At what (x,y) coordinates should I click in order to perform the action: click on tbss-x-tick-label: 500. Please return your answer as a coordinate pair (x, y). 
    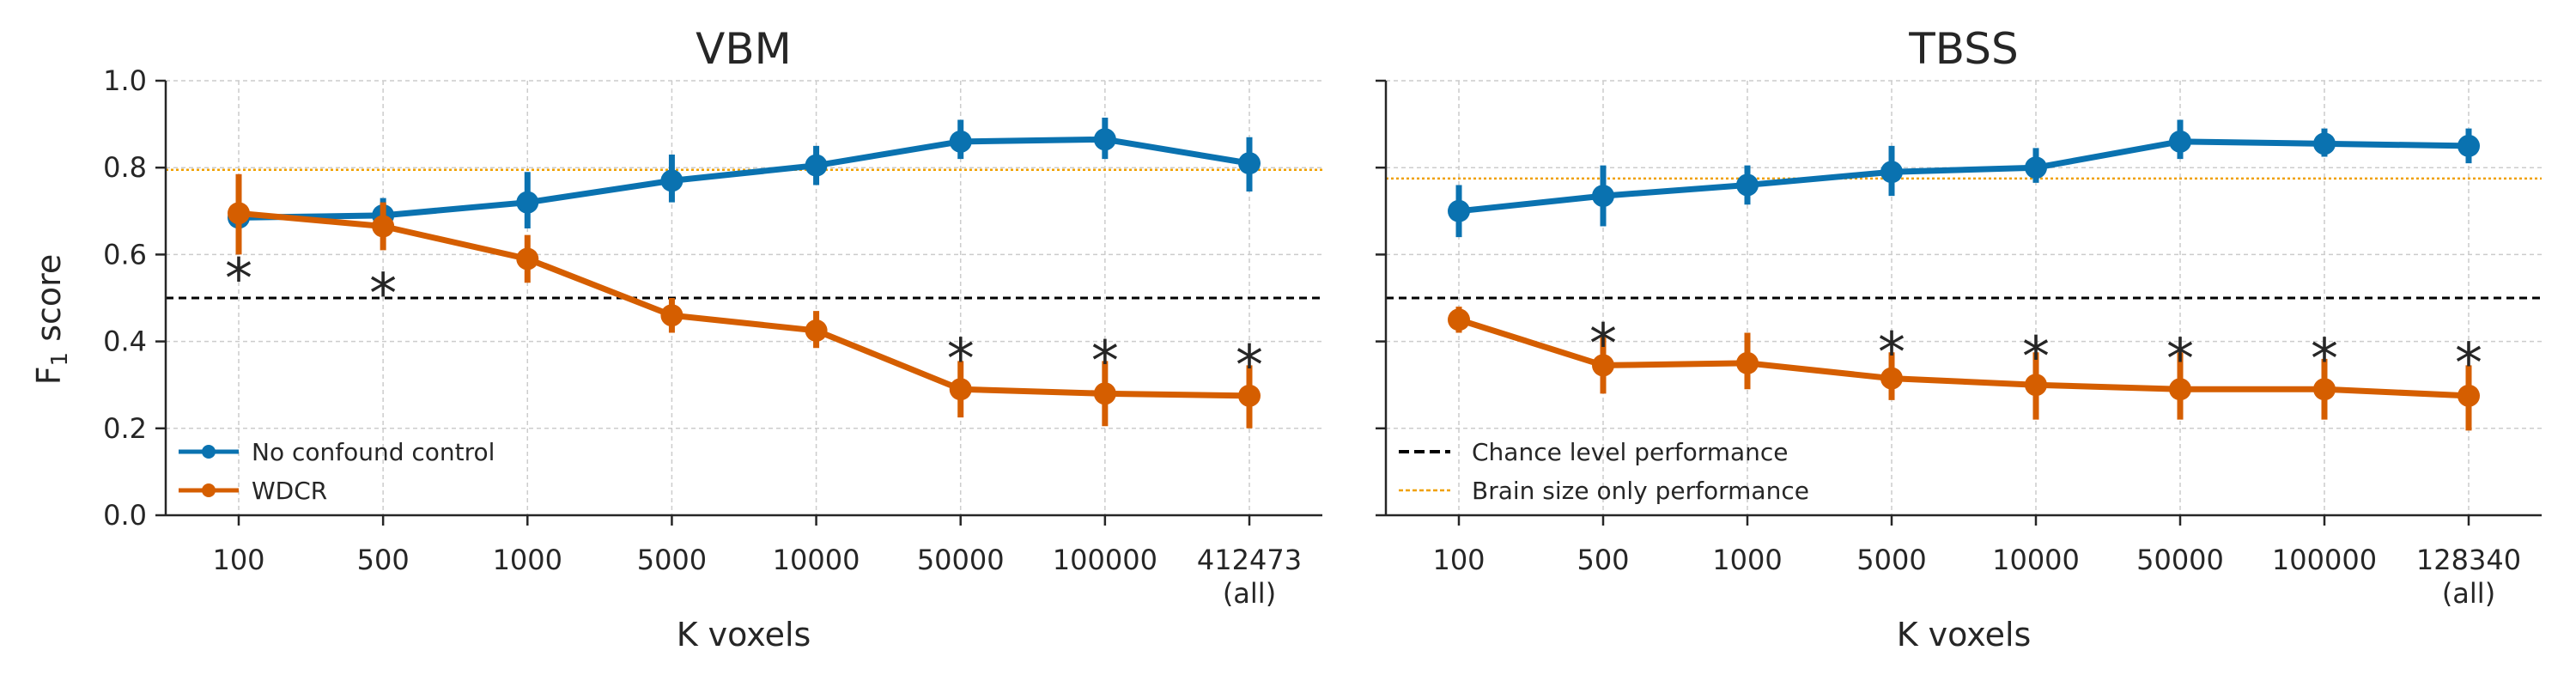
    Looking at the image, I should click on (1603, 560).